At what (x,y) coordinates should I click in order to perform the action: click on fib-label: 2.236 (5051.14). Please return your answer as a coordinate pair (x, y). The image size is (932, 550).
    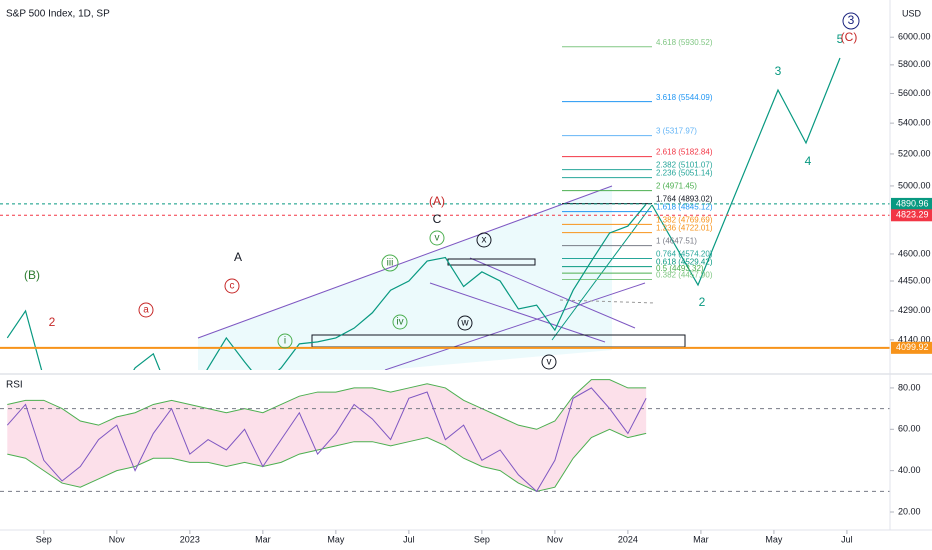
    Looking at the image, I should click on (684, 173).